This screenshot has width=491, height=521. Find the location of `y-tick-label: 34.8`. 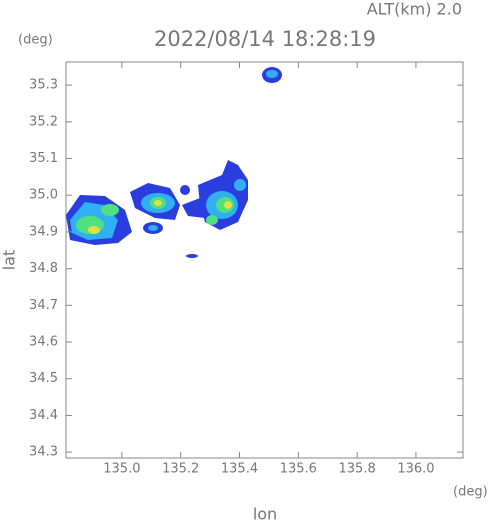

y-tick-label: 34.8 is located at coordinates (43, 268).